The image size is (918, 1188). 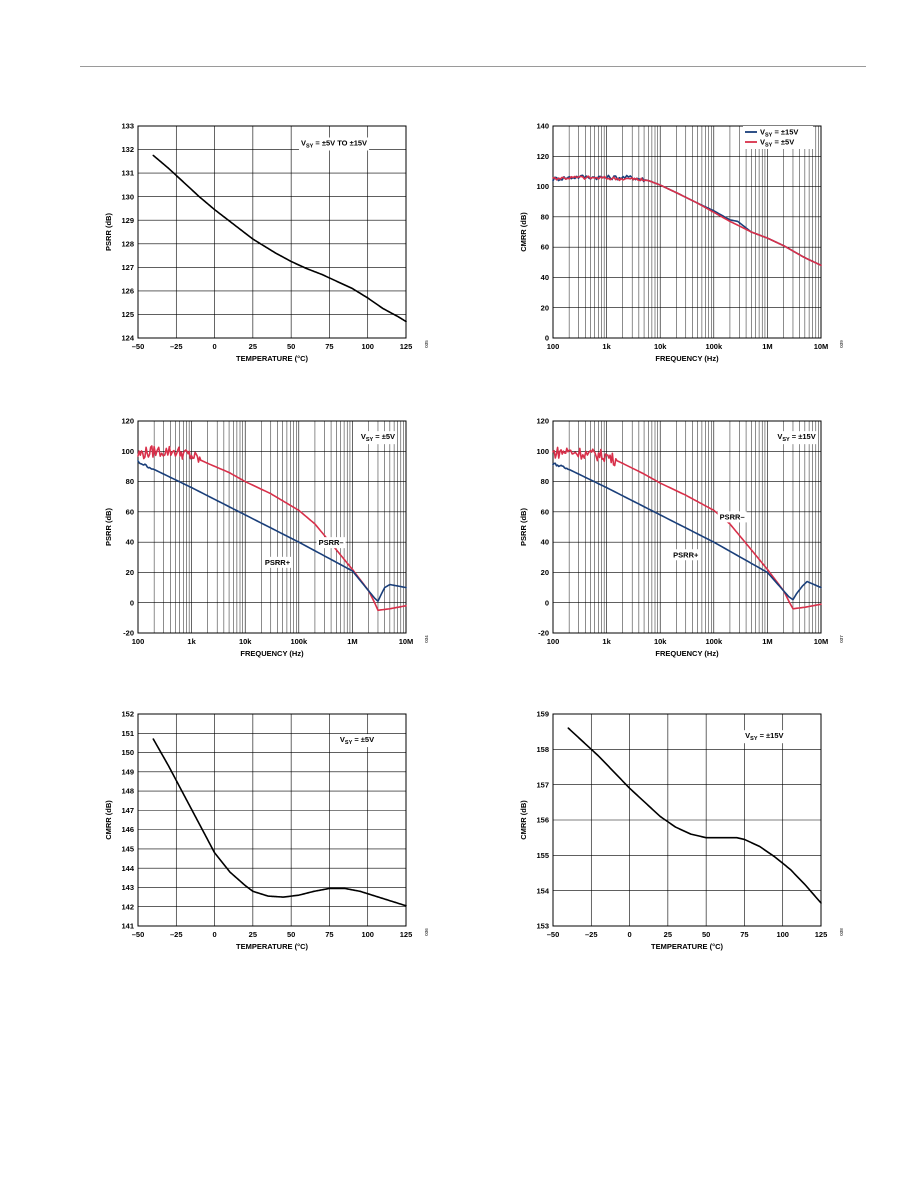 What do you see at coordinates (545, 542) in the screenshot?
I see `chart-4-y-tick-label: 40` at bounding box center [545, 542].